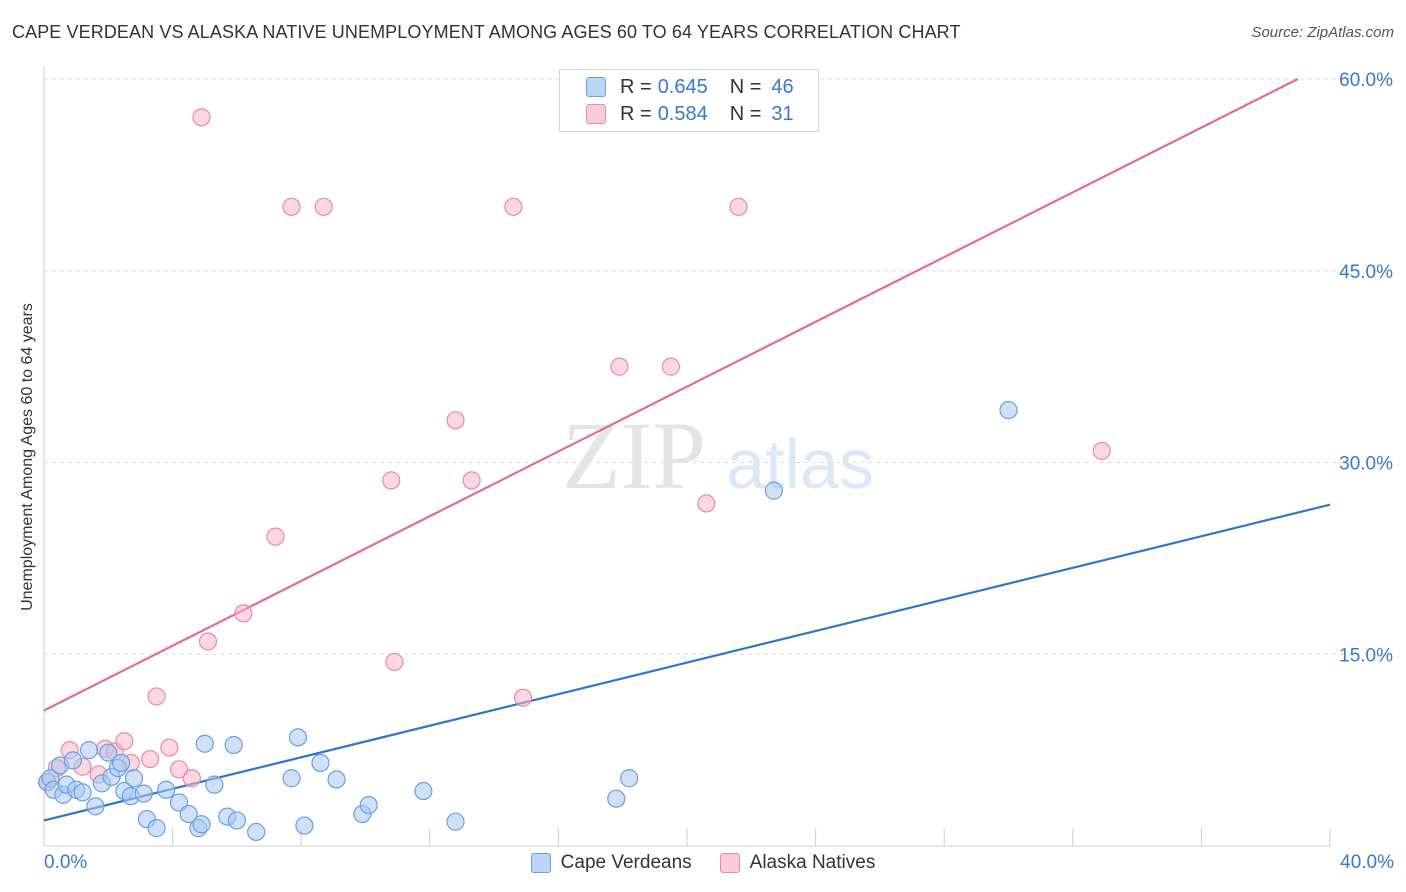 This screenshot has height=892, width=1406. I want to click on legend-label: Cape Verdeans, so click(626, 862).